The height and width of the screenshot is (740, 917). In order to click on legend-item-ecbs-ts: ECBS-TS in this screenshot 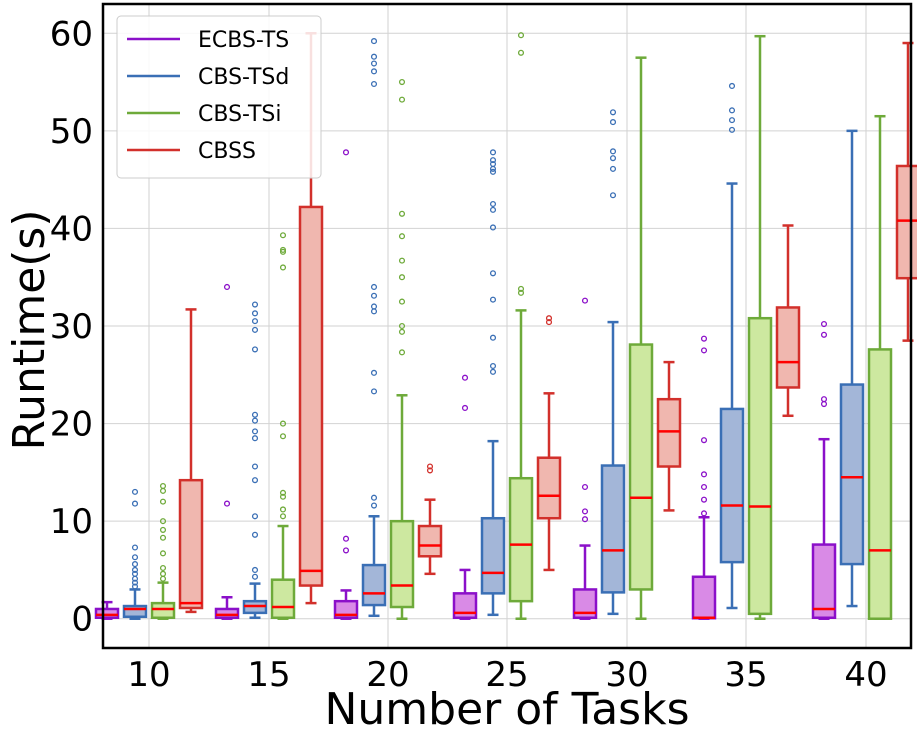, I will do `click(208, 40)`.